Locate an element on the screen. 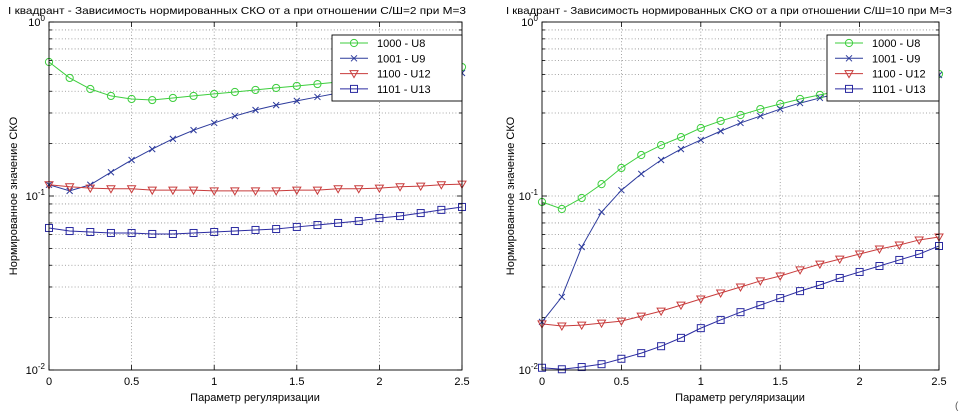  legend-entry: 1101 - U13 is located at coordinates (880, 90).